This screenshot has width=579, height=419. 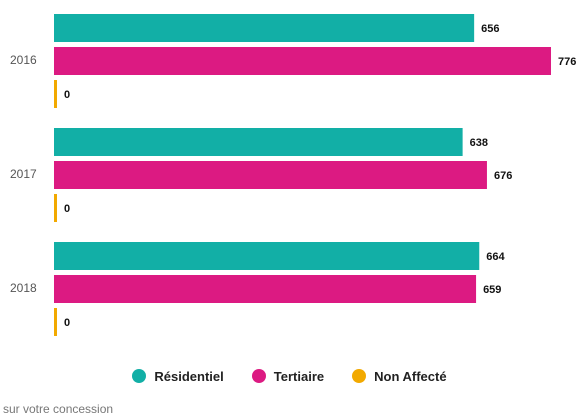 What do you see at coordinates (492, 290) in the screenshot?
I see `data-label-tertiaire-2018: 659` at bounding box center [492, 290].